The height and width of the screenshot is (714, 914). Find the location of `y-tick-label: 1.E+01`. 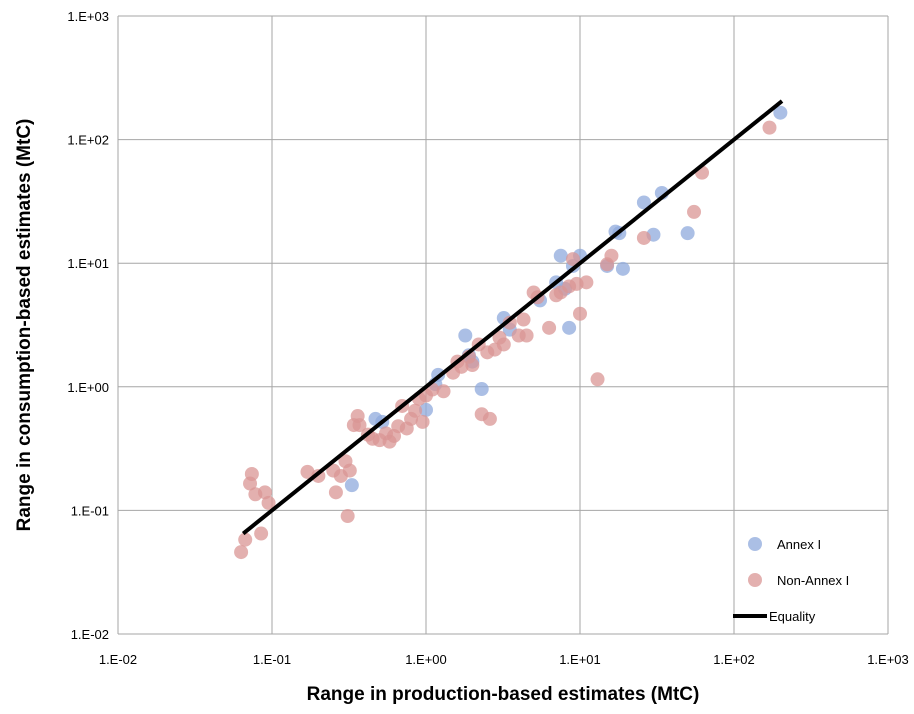

y-tick-label: 1.E+01 is located at coordinates (88, 263).